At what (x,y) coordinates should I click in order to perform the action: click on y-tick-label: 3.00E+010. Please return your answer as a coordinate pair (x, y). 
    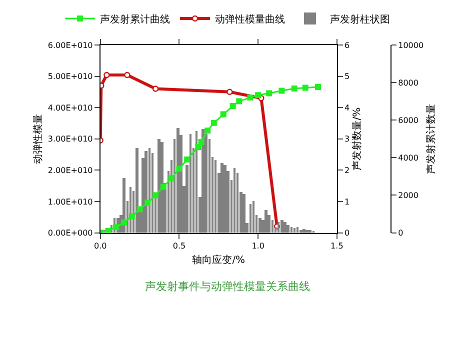
    Looking at the image, I should click on (70, 139).